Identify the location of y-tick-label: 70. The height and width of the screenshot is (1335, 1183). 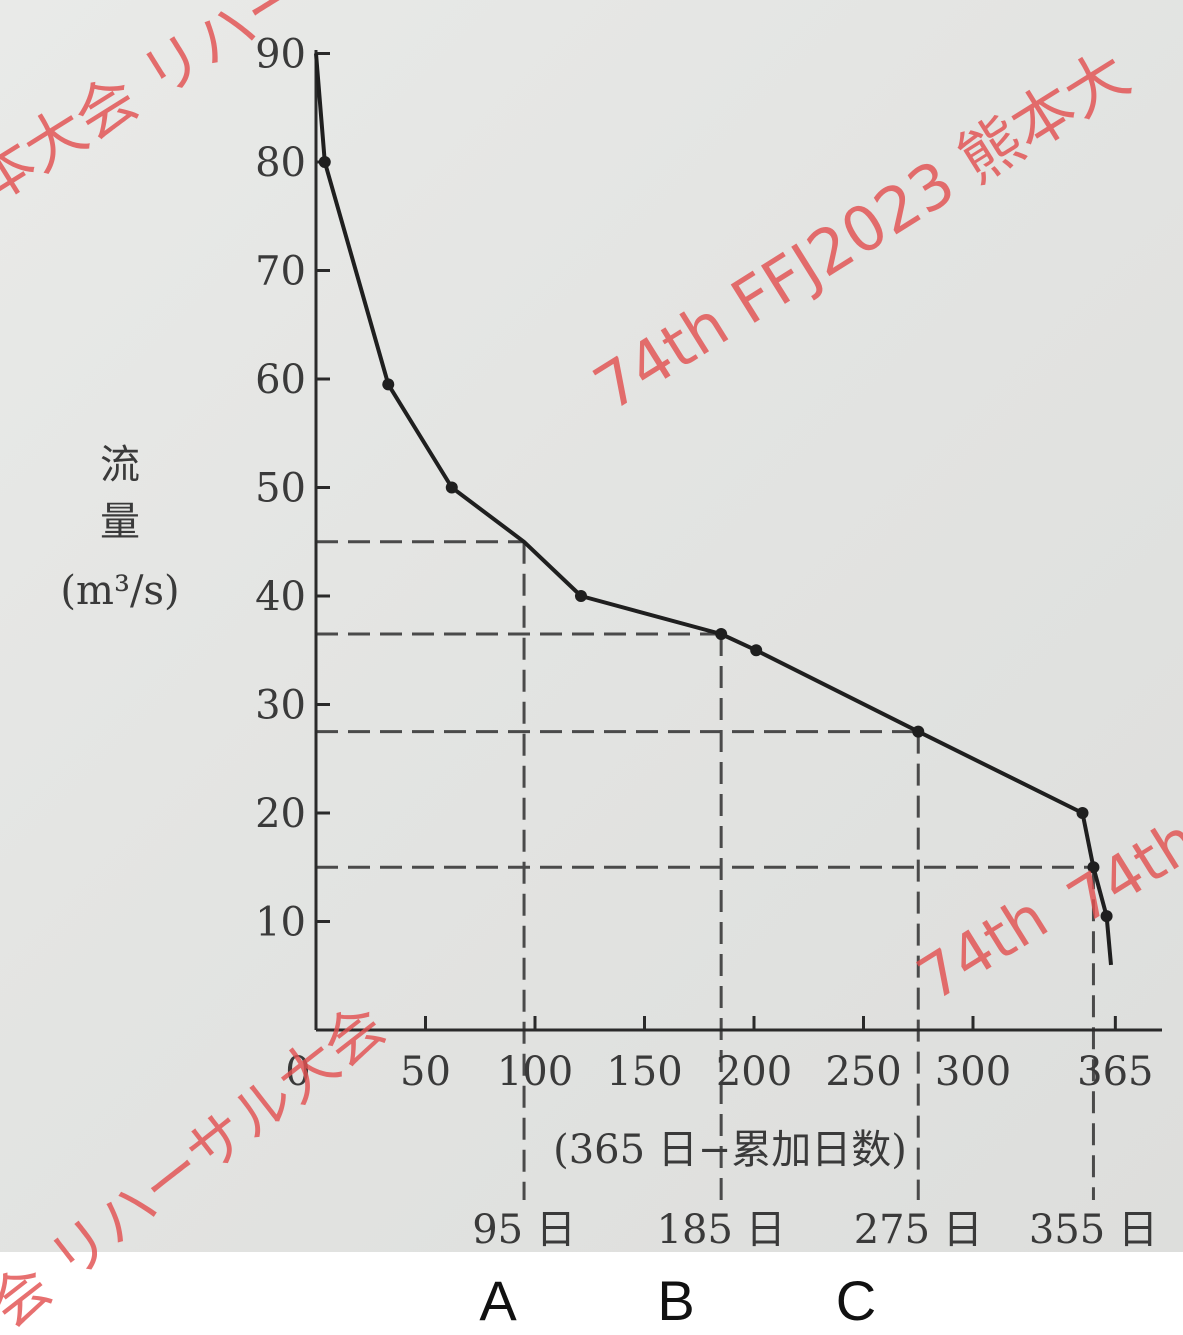
(280, 272).